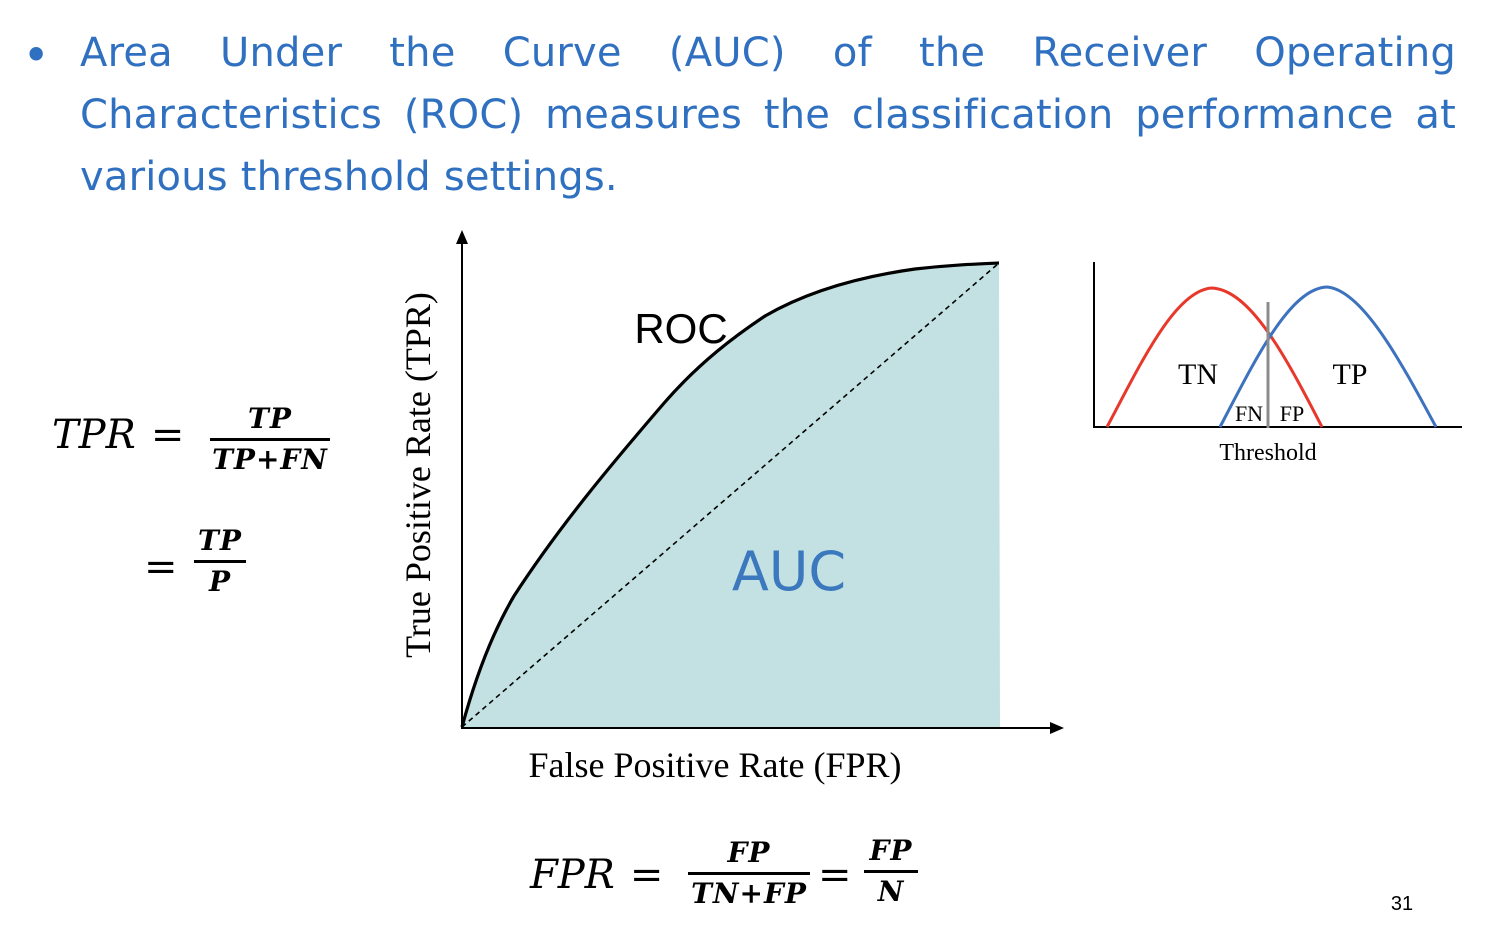  I want to click on tpr-fraction-bar-second, so click(220, 561).